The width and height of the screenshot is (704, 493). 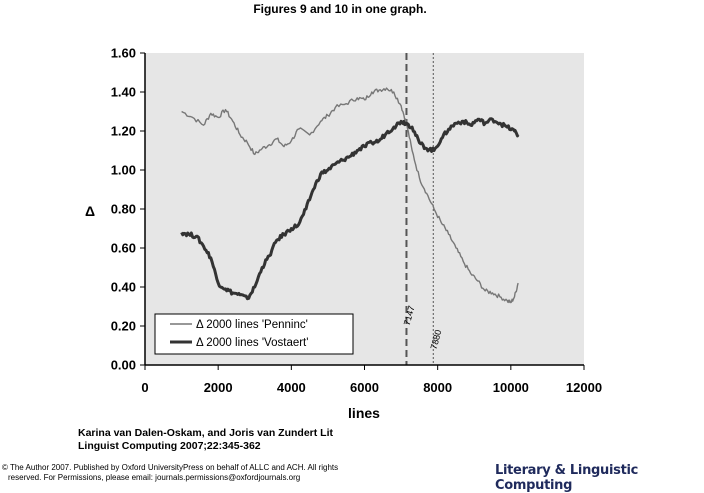 What do you see at coordinates (218, 387) in the screenshot?
I see `x-tick-label: 2000` at bounding box center [218, 387].